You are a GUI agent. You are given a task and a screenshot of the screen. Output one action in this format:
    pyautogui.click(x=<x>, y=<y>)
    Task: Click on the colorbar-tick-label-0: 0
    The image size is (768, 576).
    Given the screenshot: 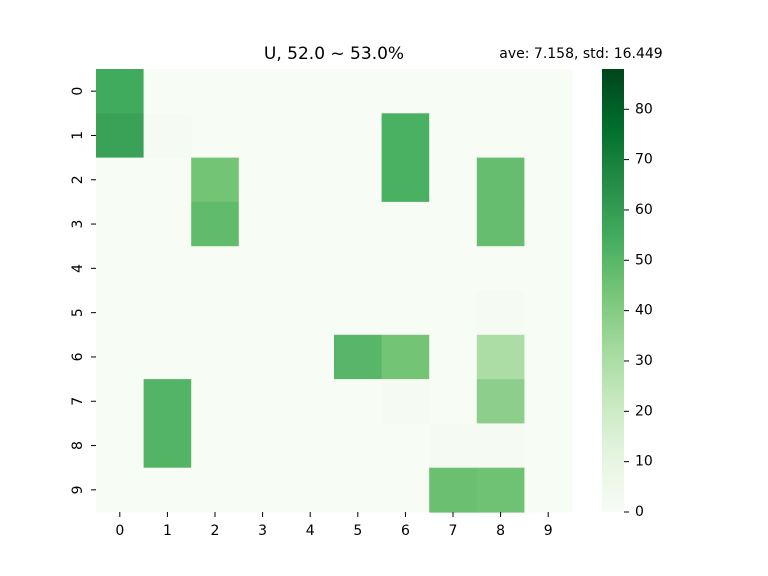 What is the action you would take?
    pyautogui.click(x=639, y=512)
    